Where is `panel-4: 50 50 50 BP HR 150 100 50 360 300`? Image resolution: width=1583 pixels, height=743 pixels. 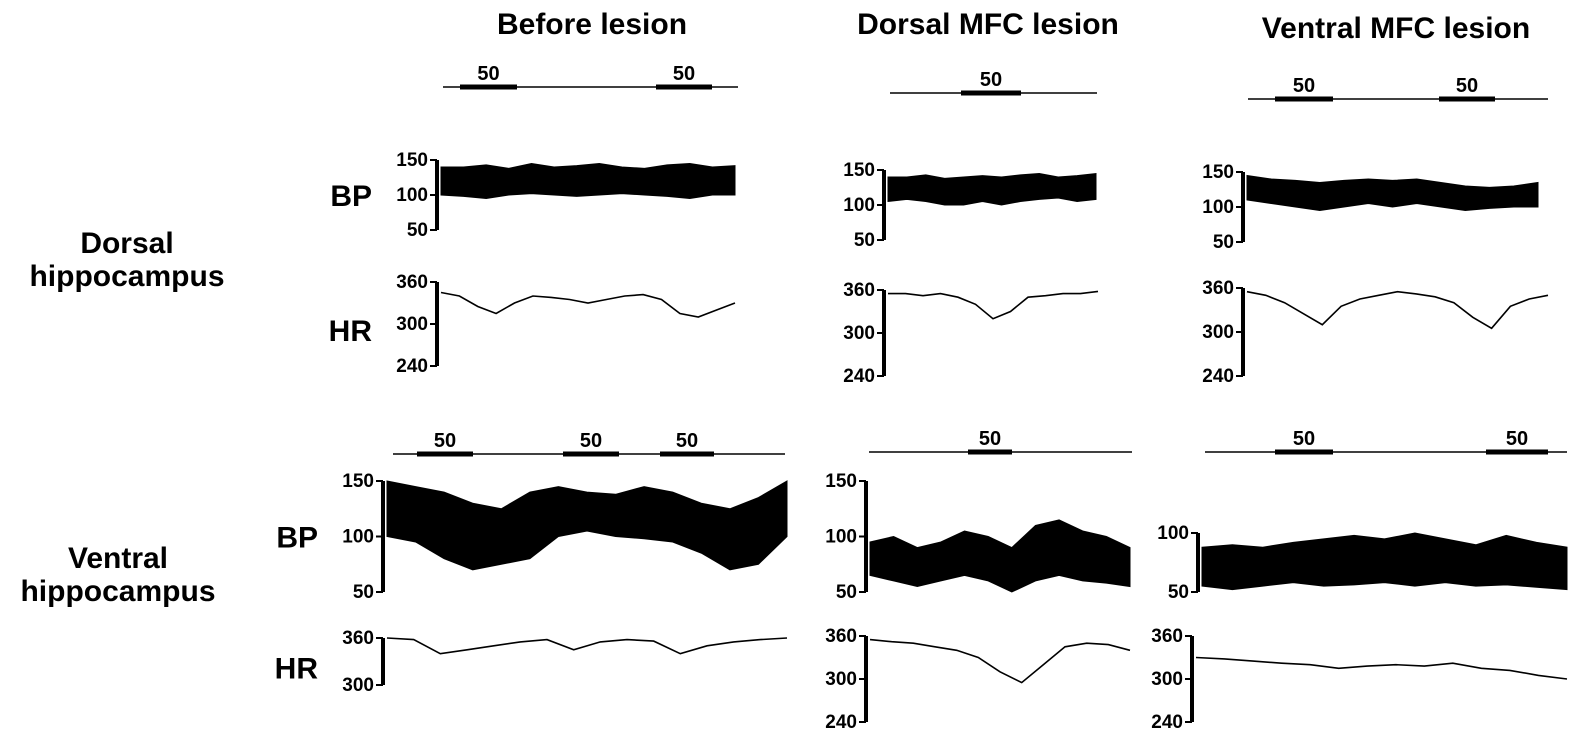
panel-4: 50 50 50 BP HR 150 100 50 360 300 is located at coordinates (531, 563).